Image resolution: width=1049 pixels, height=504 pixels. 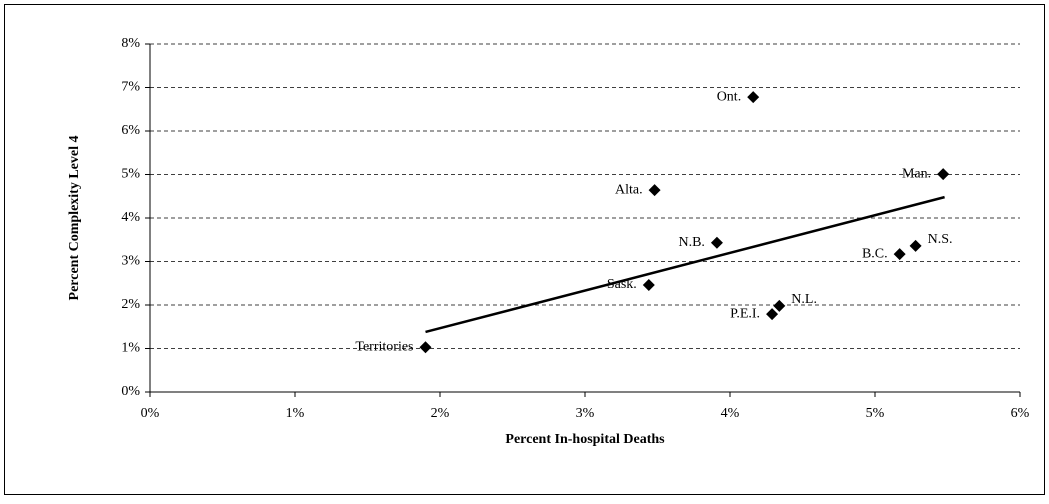 I want to click on point-label: N.L., so click(x=804, y=299).